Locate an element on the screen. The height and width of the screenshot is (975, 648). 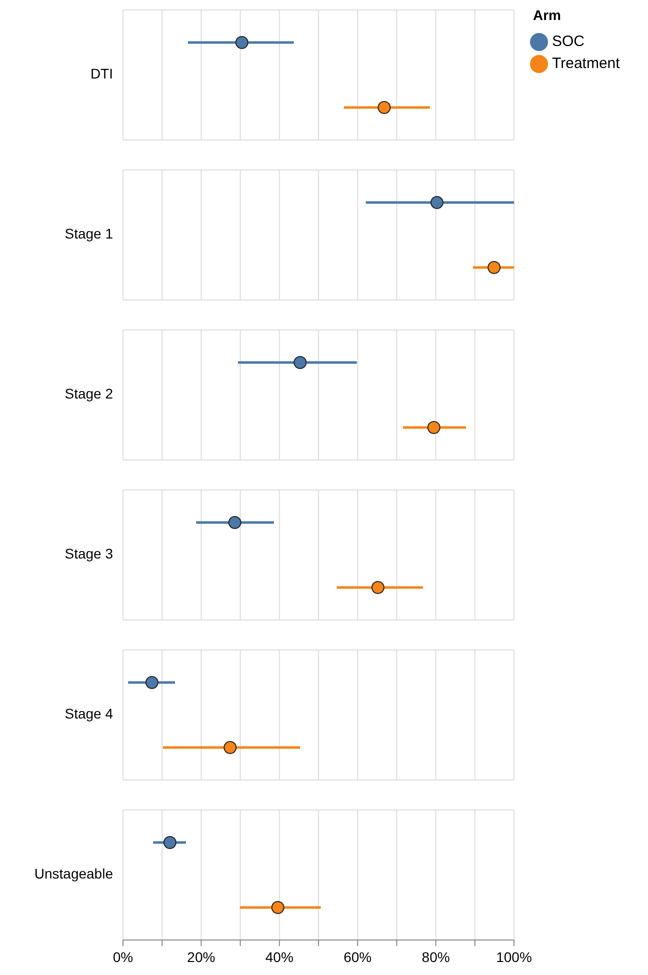
y-tick-label: Stage 1 is located at coordinates (89, 234).